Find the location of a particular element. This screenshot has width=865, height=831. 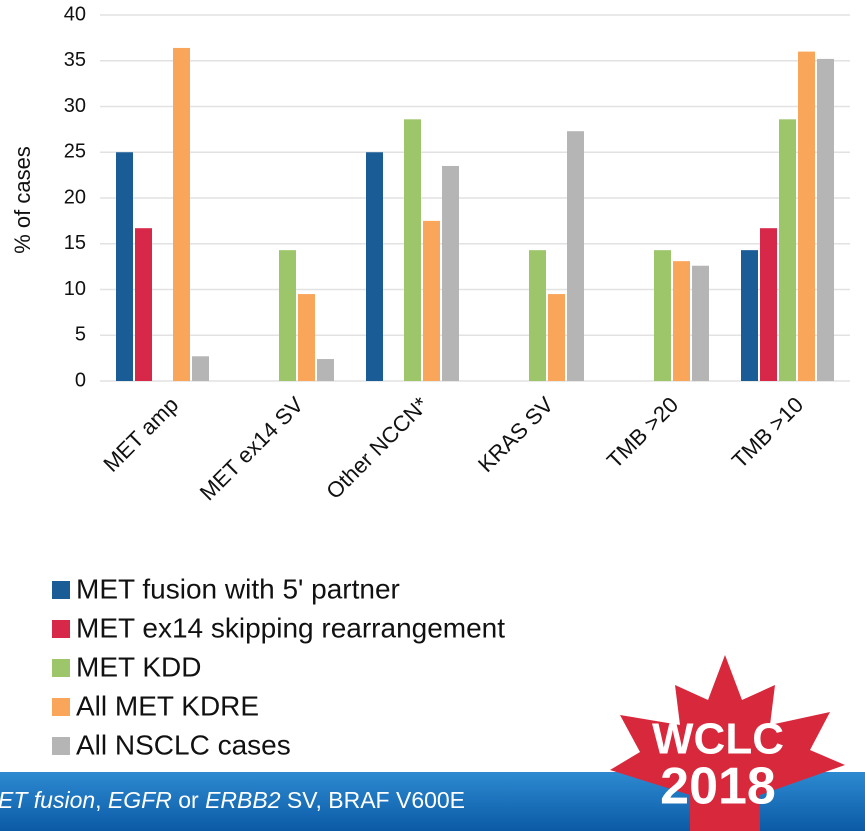

x-tick-label: MET ex14 SV is located at coordinates (252, 449).